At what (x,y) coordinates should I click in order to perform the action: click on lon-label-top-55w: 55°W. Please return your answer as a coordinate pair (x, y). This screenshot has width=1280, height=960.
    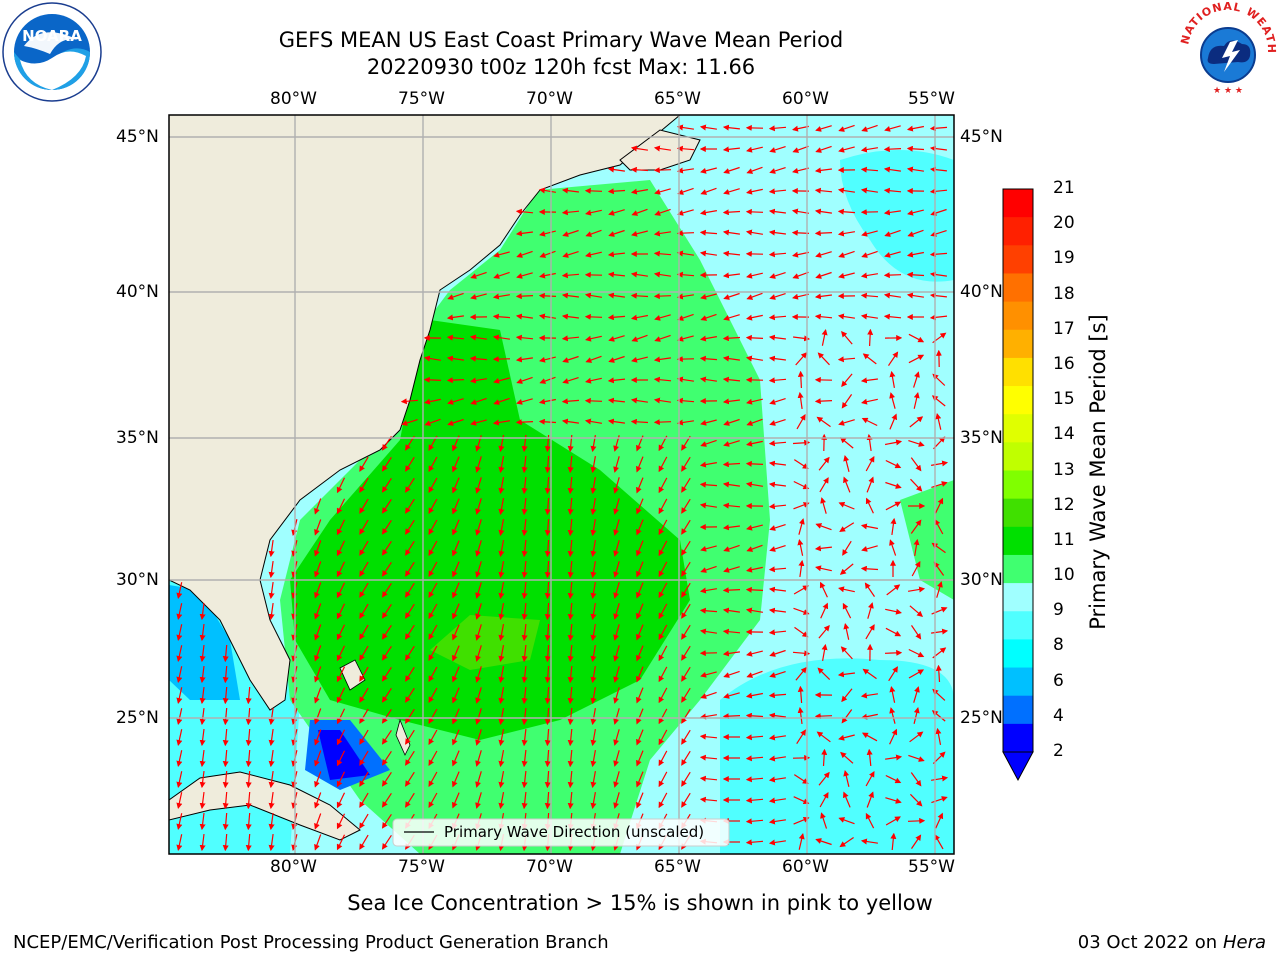
    Looking at the image, I should click on (931, 99).